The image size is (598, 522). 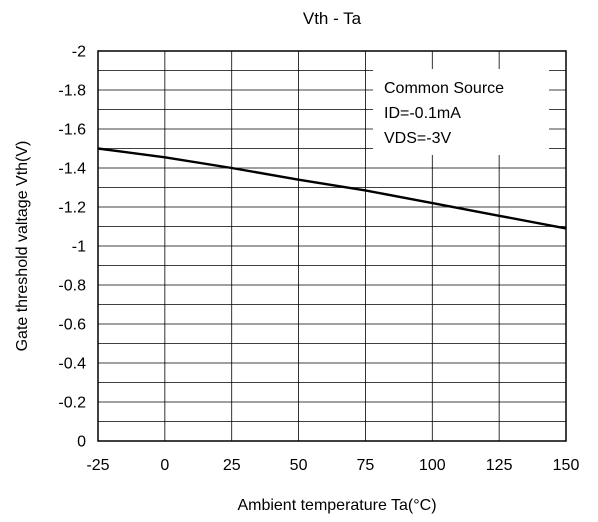 What do you see at coordinates (417, 138) in the screenshot?
I see `annotation-line: VDS=-3V` at bounding box center [417, 138].